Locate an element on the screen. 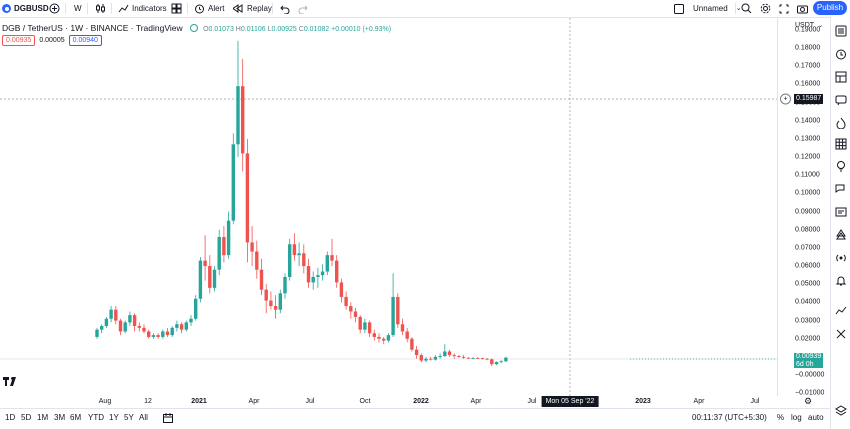  range-6m-button: 6M is located at coordinates (76, 417).